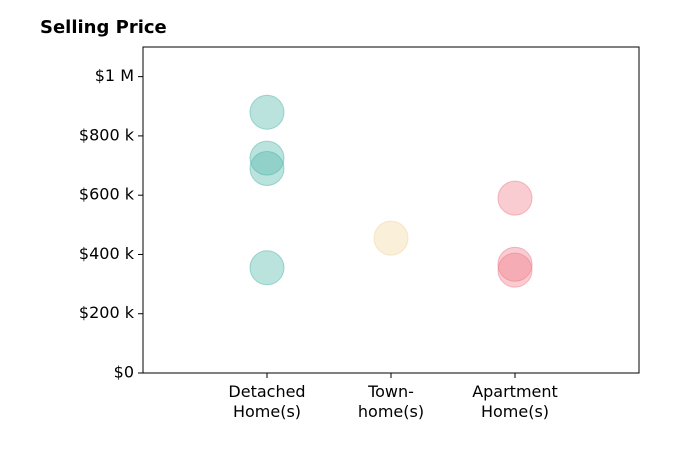  I want to click on y-tick-label: $200 k, so click(107, 312).